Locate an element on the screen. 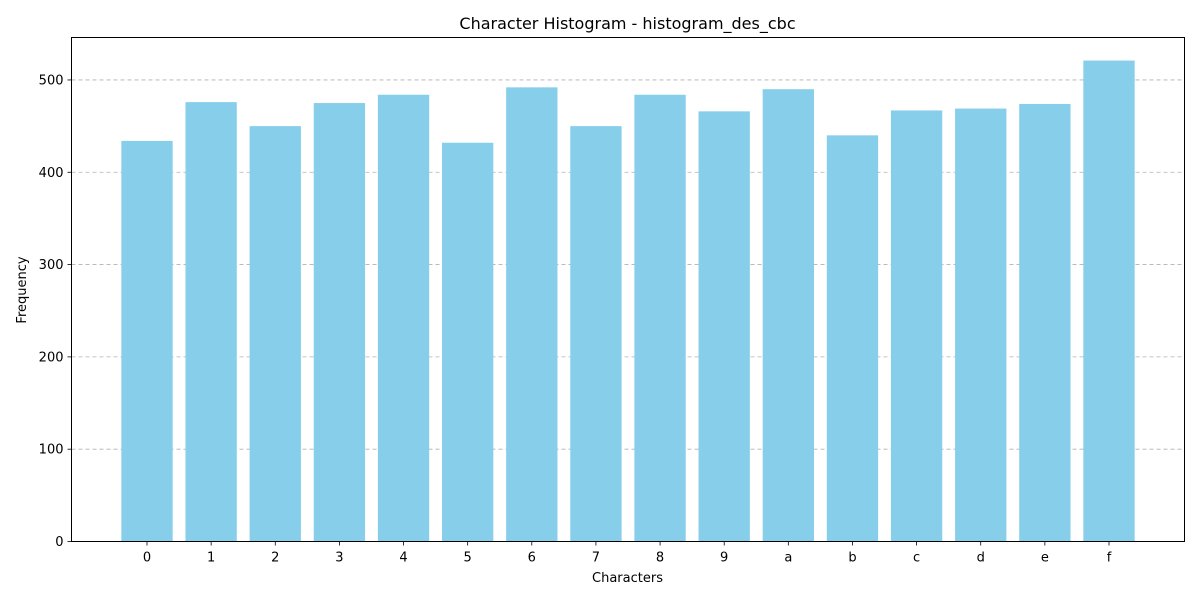 Image resolution: width=1200 pixels, height=600 pixels. x-tick-label-8: 8 is located at coordinates (660, 558).